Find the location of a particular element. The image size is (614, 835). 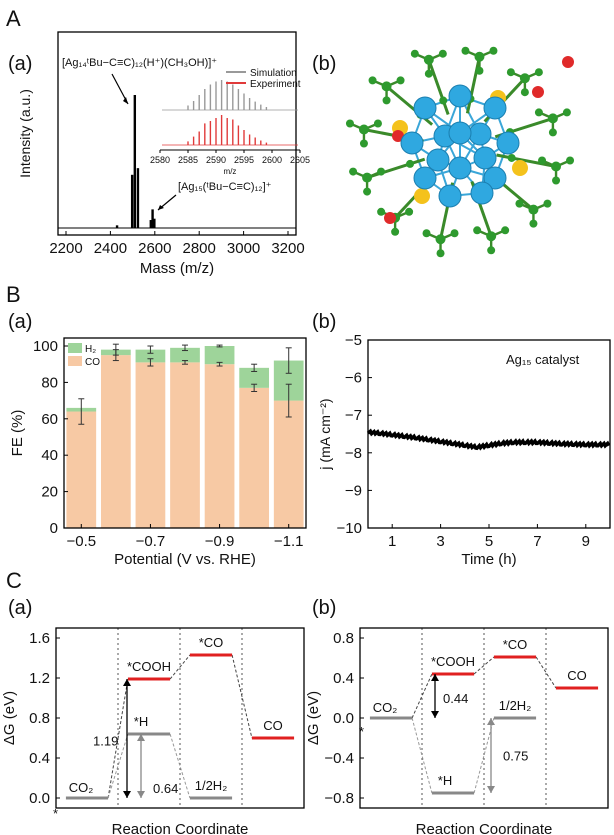

legend-label-simulation: Simulation is located at coordinates (273, 73).